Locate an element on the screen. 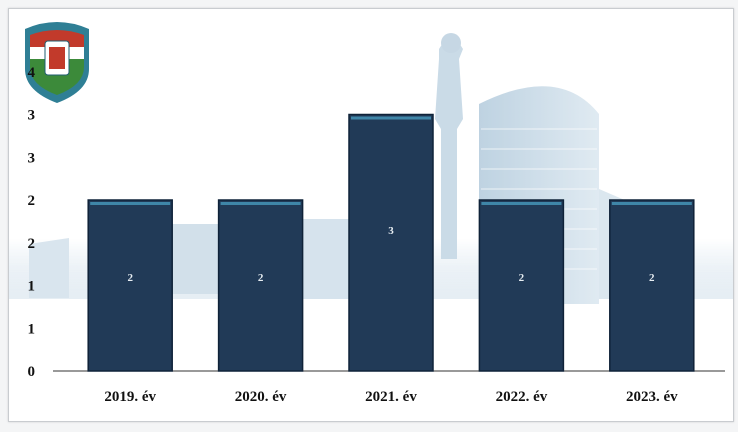 The image size is (738, 432). y-axis: 0 1 1 2 2 3 3 4 is located at coordinates (32, 222).